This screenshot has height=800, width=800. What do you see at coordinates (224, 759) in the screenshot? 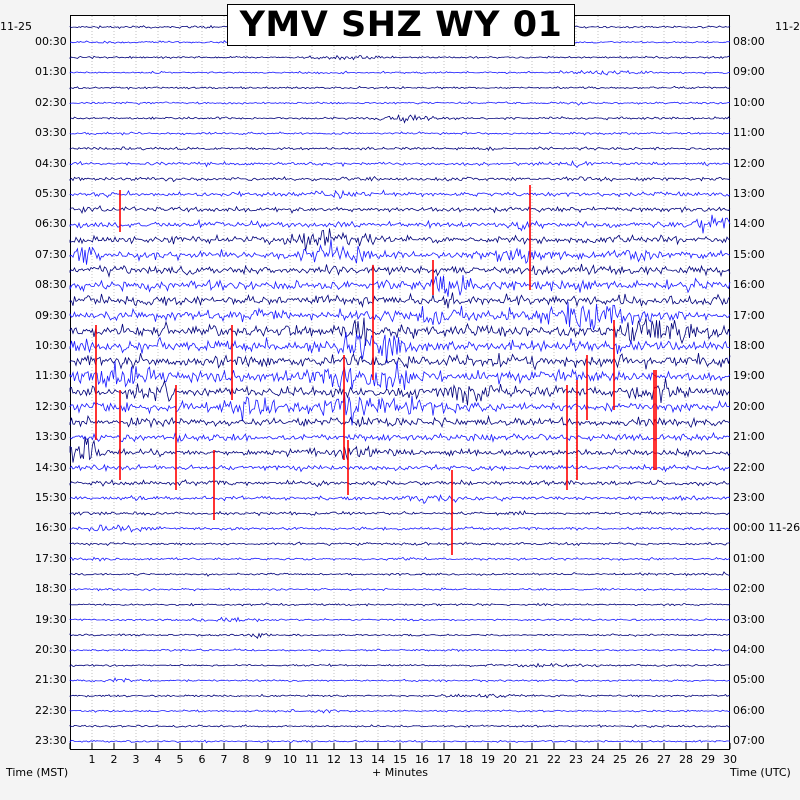
I see `x-tick-label: 7` at bounding box center [224, 759].